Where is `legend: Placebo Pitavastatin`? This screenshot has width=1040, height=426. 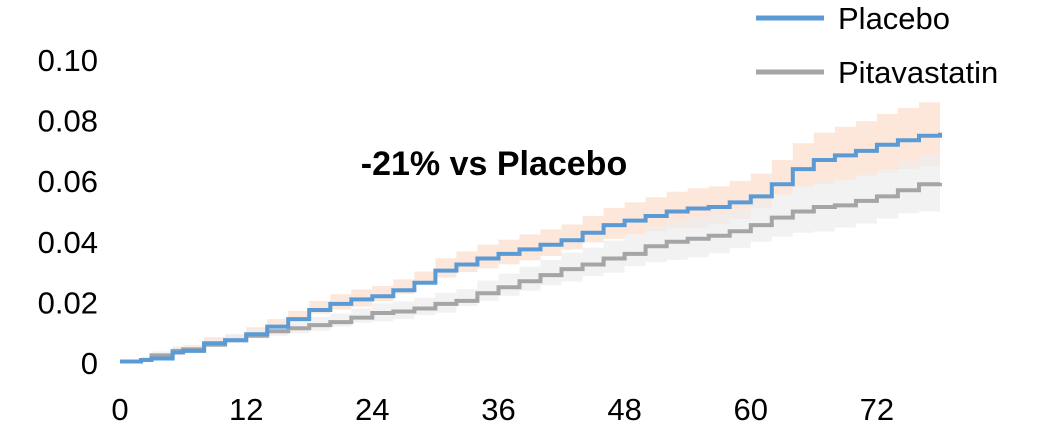 legend: Placebo Pitavastatin is located at coordinates (877, 45).